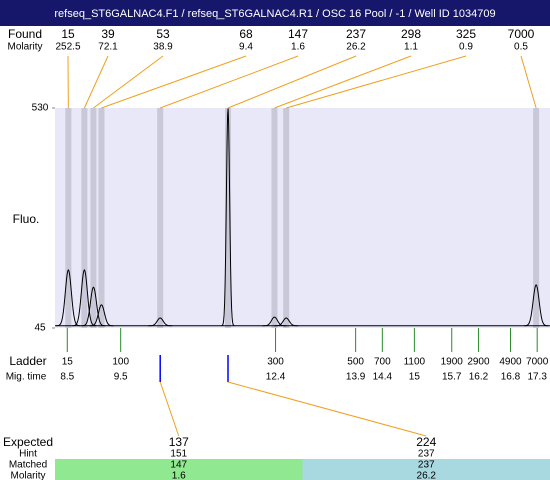 The height and width of the screenshot is (480, 550). Describe the element at coordinates (68, 362) in the screenshot. I see `ladder-size: 15` at that location.